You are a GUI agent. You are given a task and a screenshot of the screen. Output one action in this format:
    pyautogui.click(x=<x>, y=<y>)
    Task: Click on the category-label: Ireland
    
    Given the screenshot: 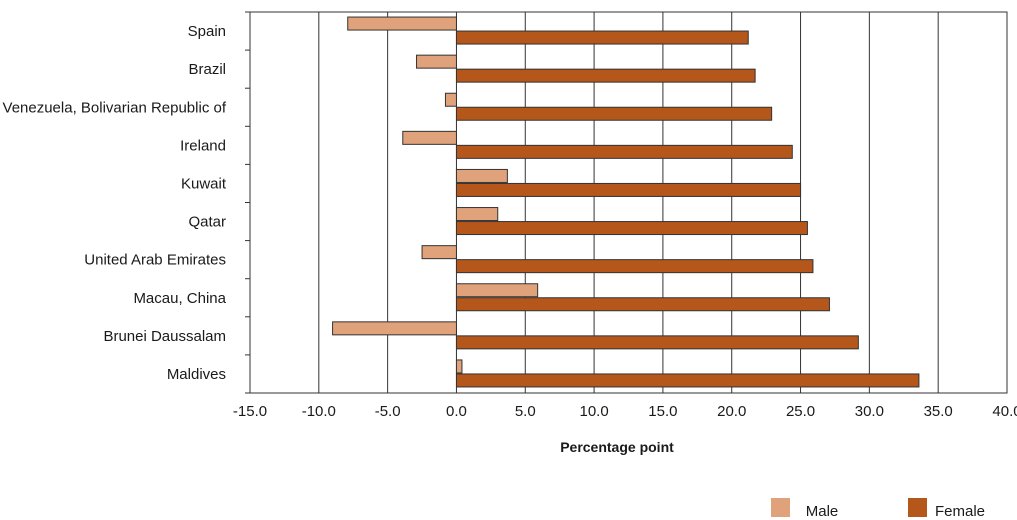 What is the action you would take?
    pyautogui.click(x=203, y=145)
    